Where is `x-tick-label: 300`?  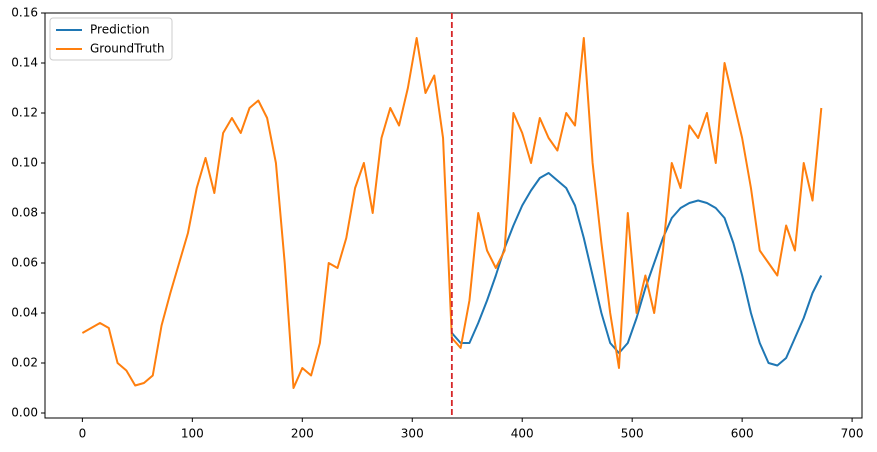 x-tick-label: 300 is located at coordinates (412, 434).